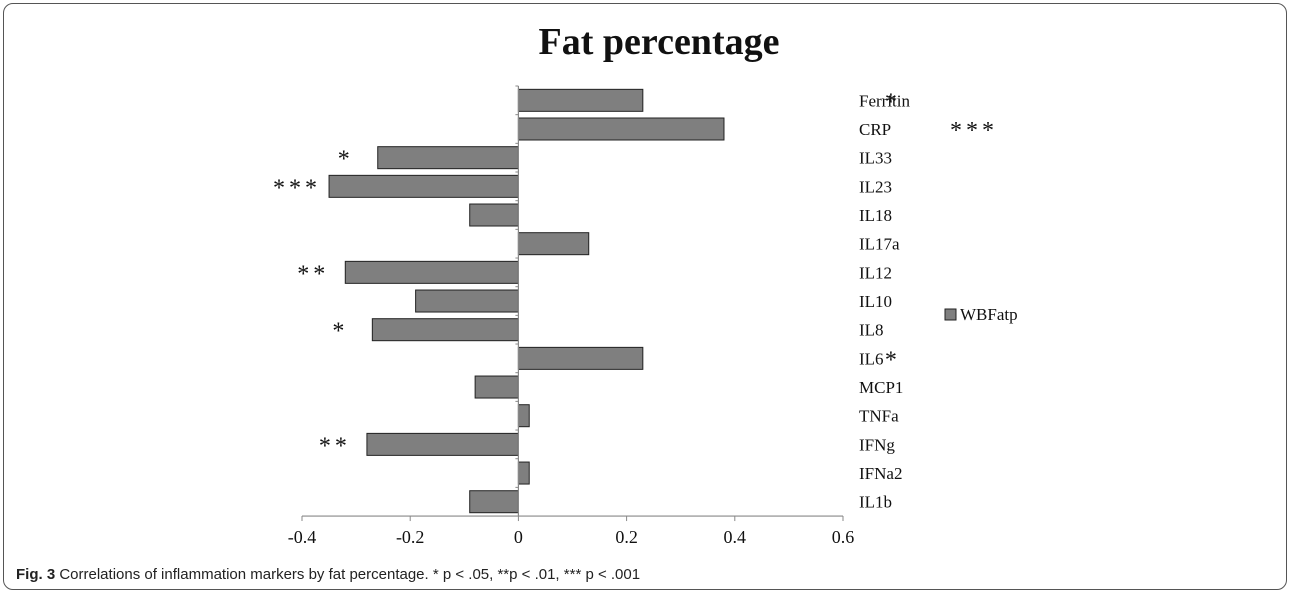 The width and height of the screenshot is (1292, 595). What do you see at coordinates (735, 537) in the screenshot?
I see `x-tick-label: 0.4` at bounding box center [735, 537].